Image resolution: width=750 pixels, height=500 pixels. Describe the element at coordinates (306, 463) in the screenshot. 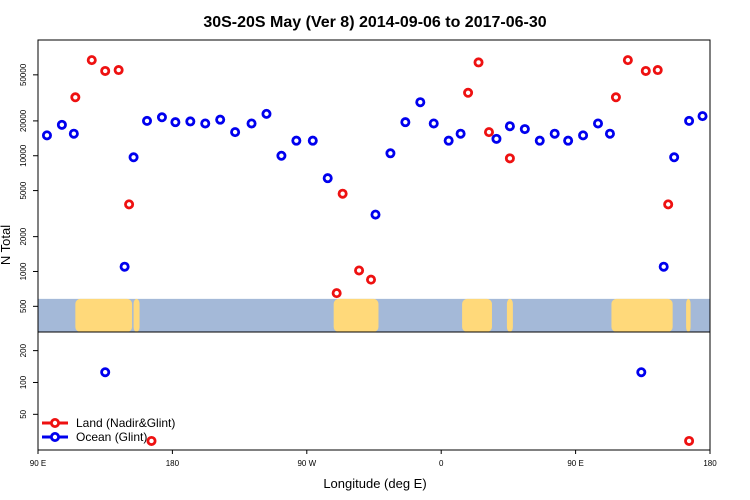

I see `x-tick-label: 90 W` at that location.